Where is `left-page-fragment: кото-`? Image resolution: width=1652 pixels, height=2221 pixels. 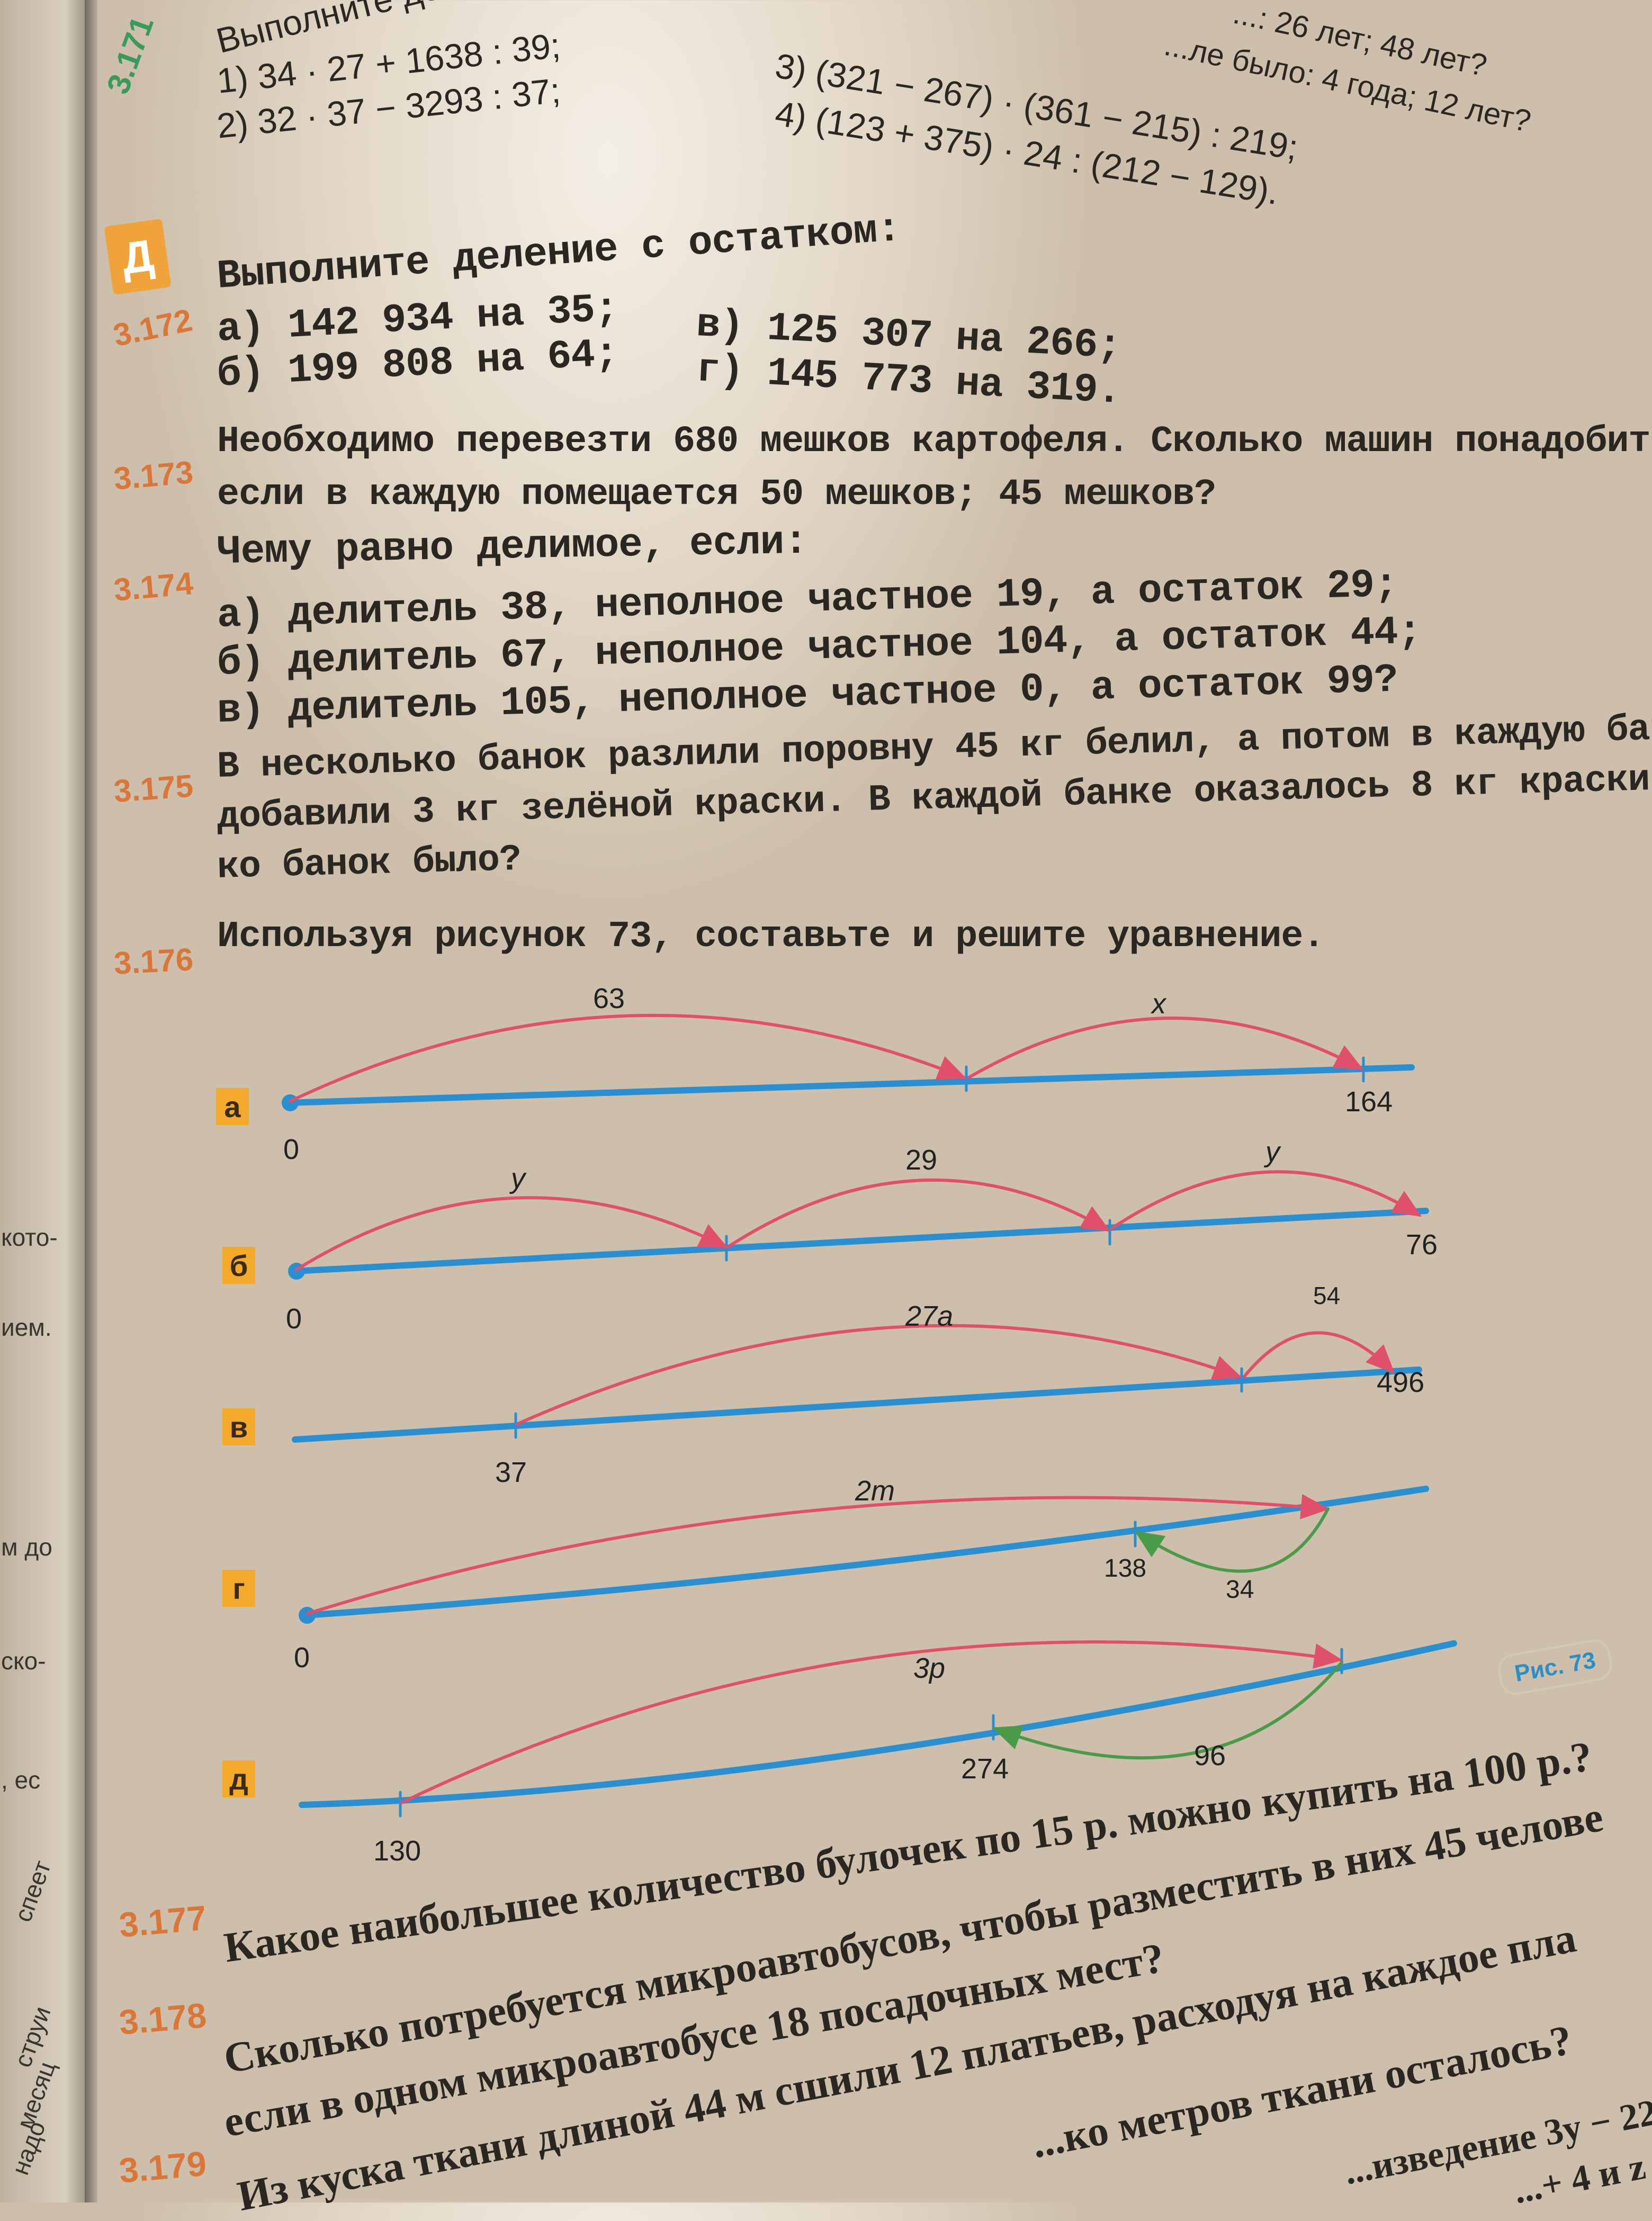
left-page-fragment: кото- is located at coordinates (29, 1238).